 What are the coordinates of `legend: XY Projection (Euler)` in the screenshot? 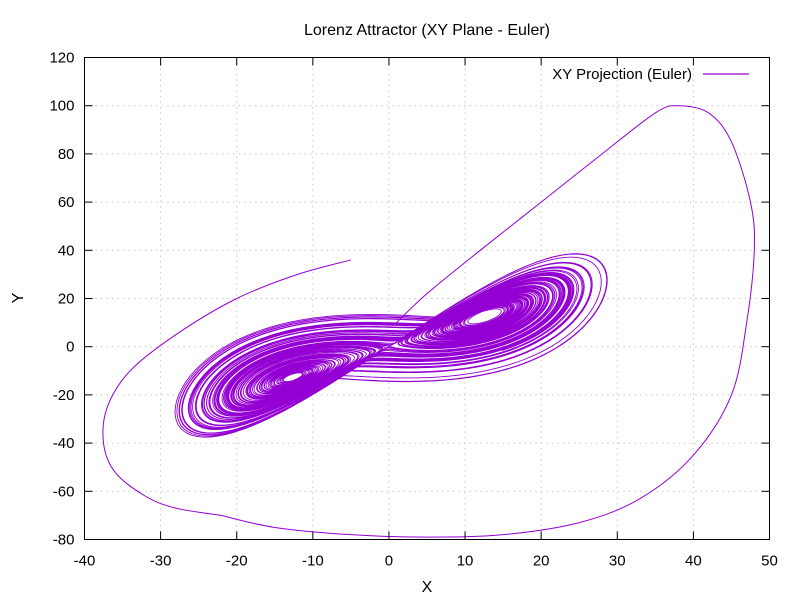 It's located at (650, 74).